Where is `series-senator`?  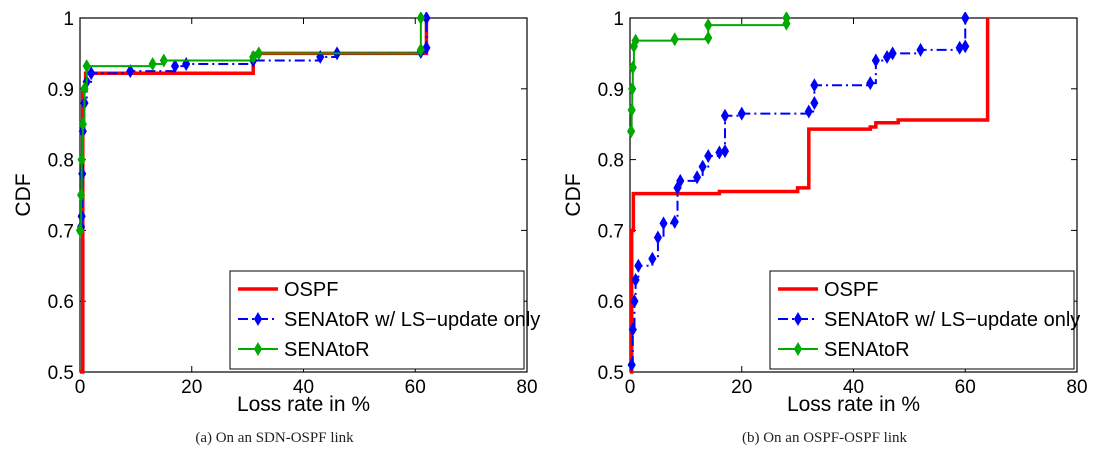 series-senator is located at coordinates (709, 75).